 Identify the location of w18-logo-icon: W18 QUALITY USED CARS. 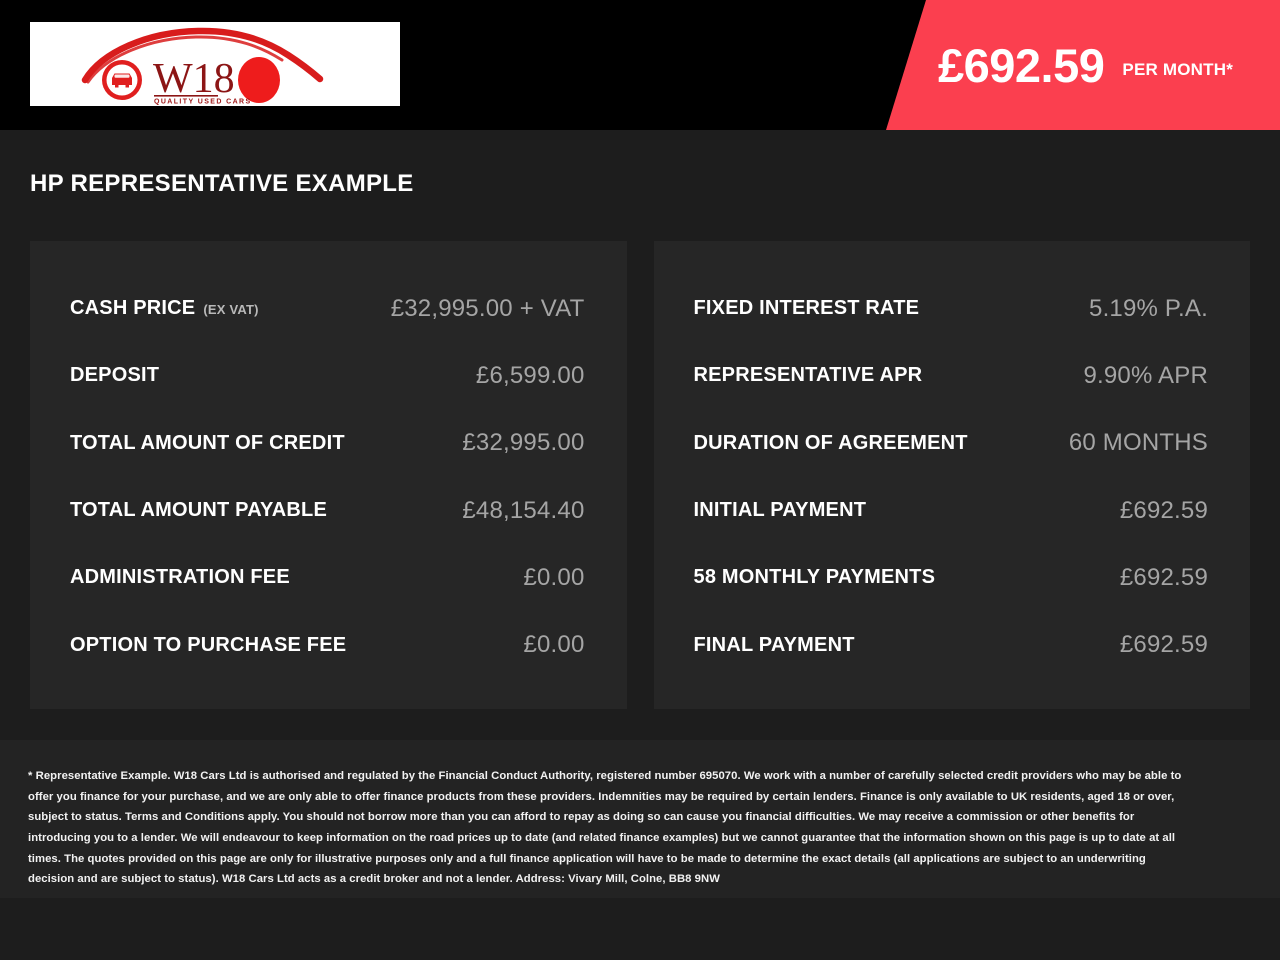
(215, 64).